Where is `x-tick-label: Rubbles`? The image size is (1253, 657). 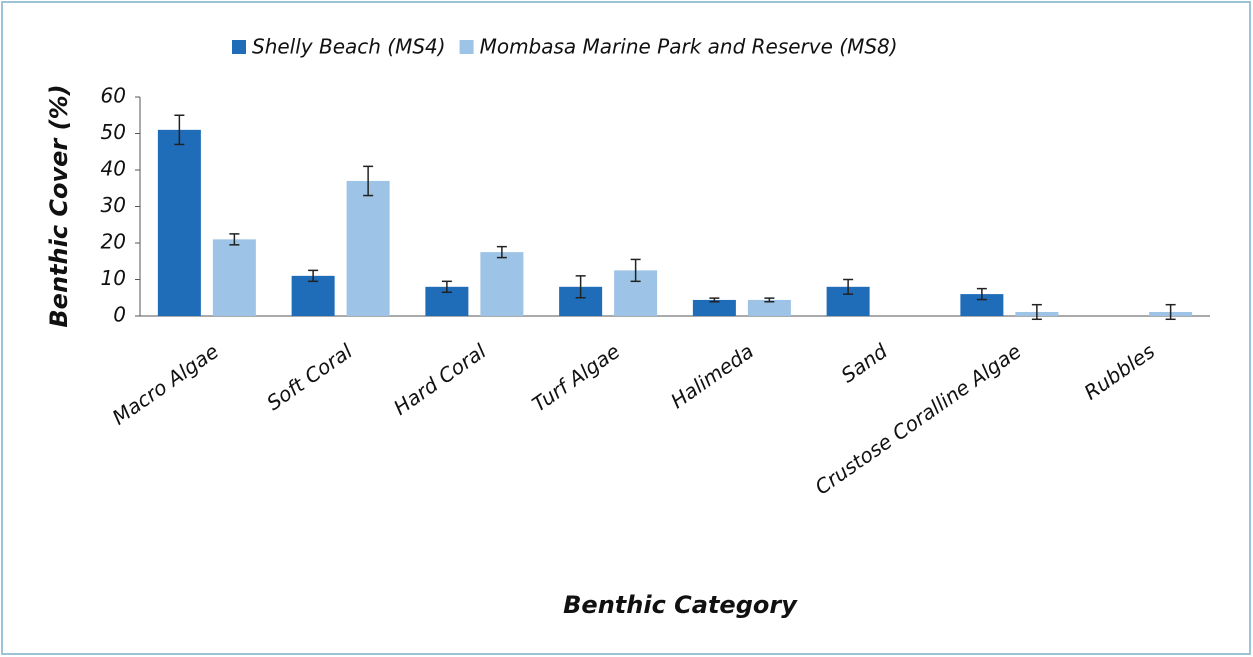
x-tick-label: Rubbles is located at coordinates (1120, 372).